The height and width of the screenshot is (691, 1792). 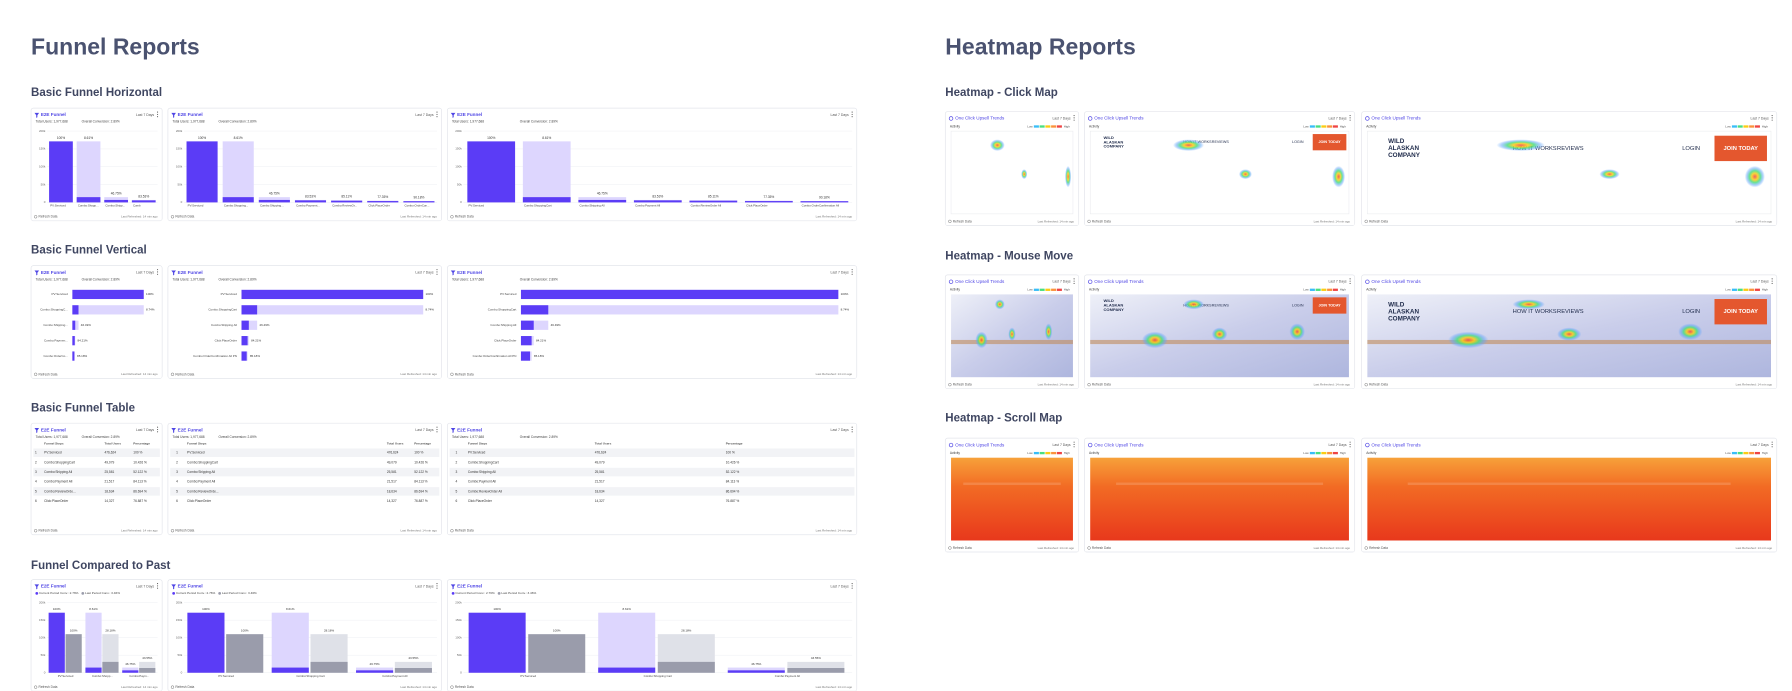 I want to click on table-cell: 21,517, so click(x=600, y=482).